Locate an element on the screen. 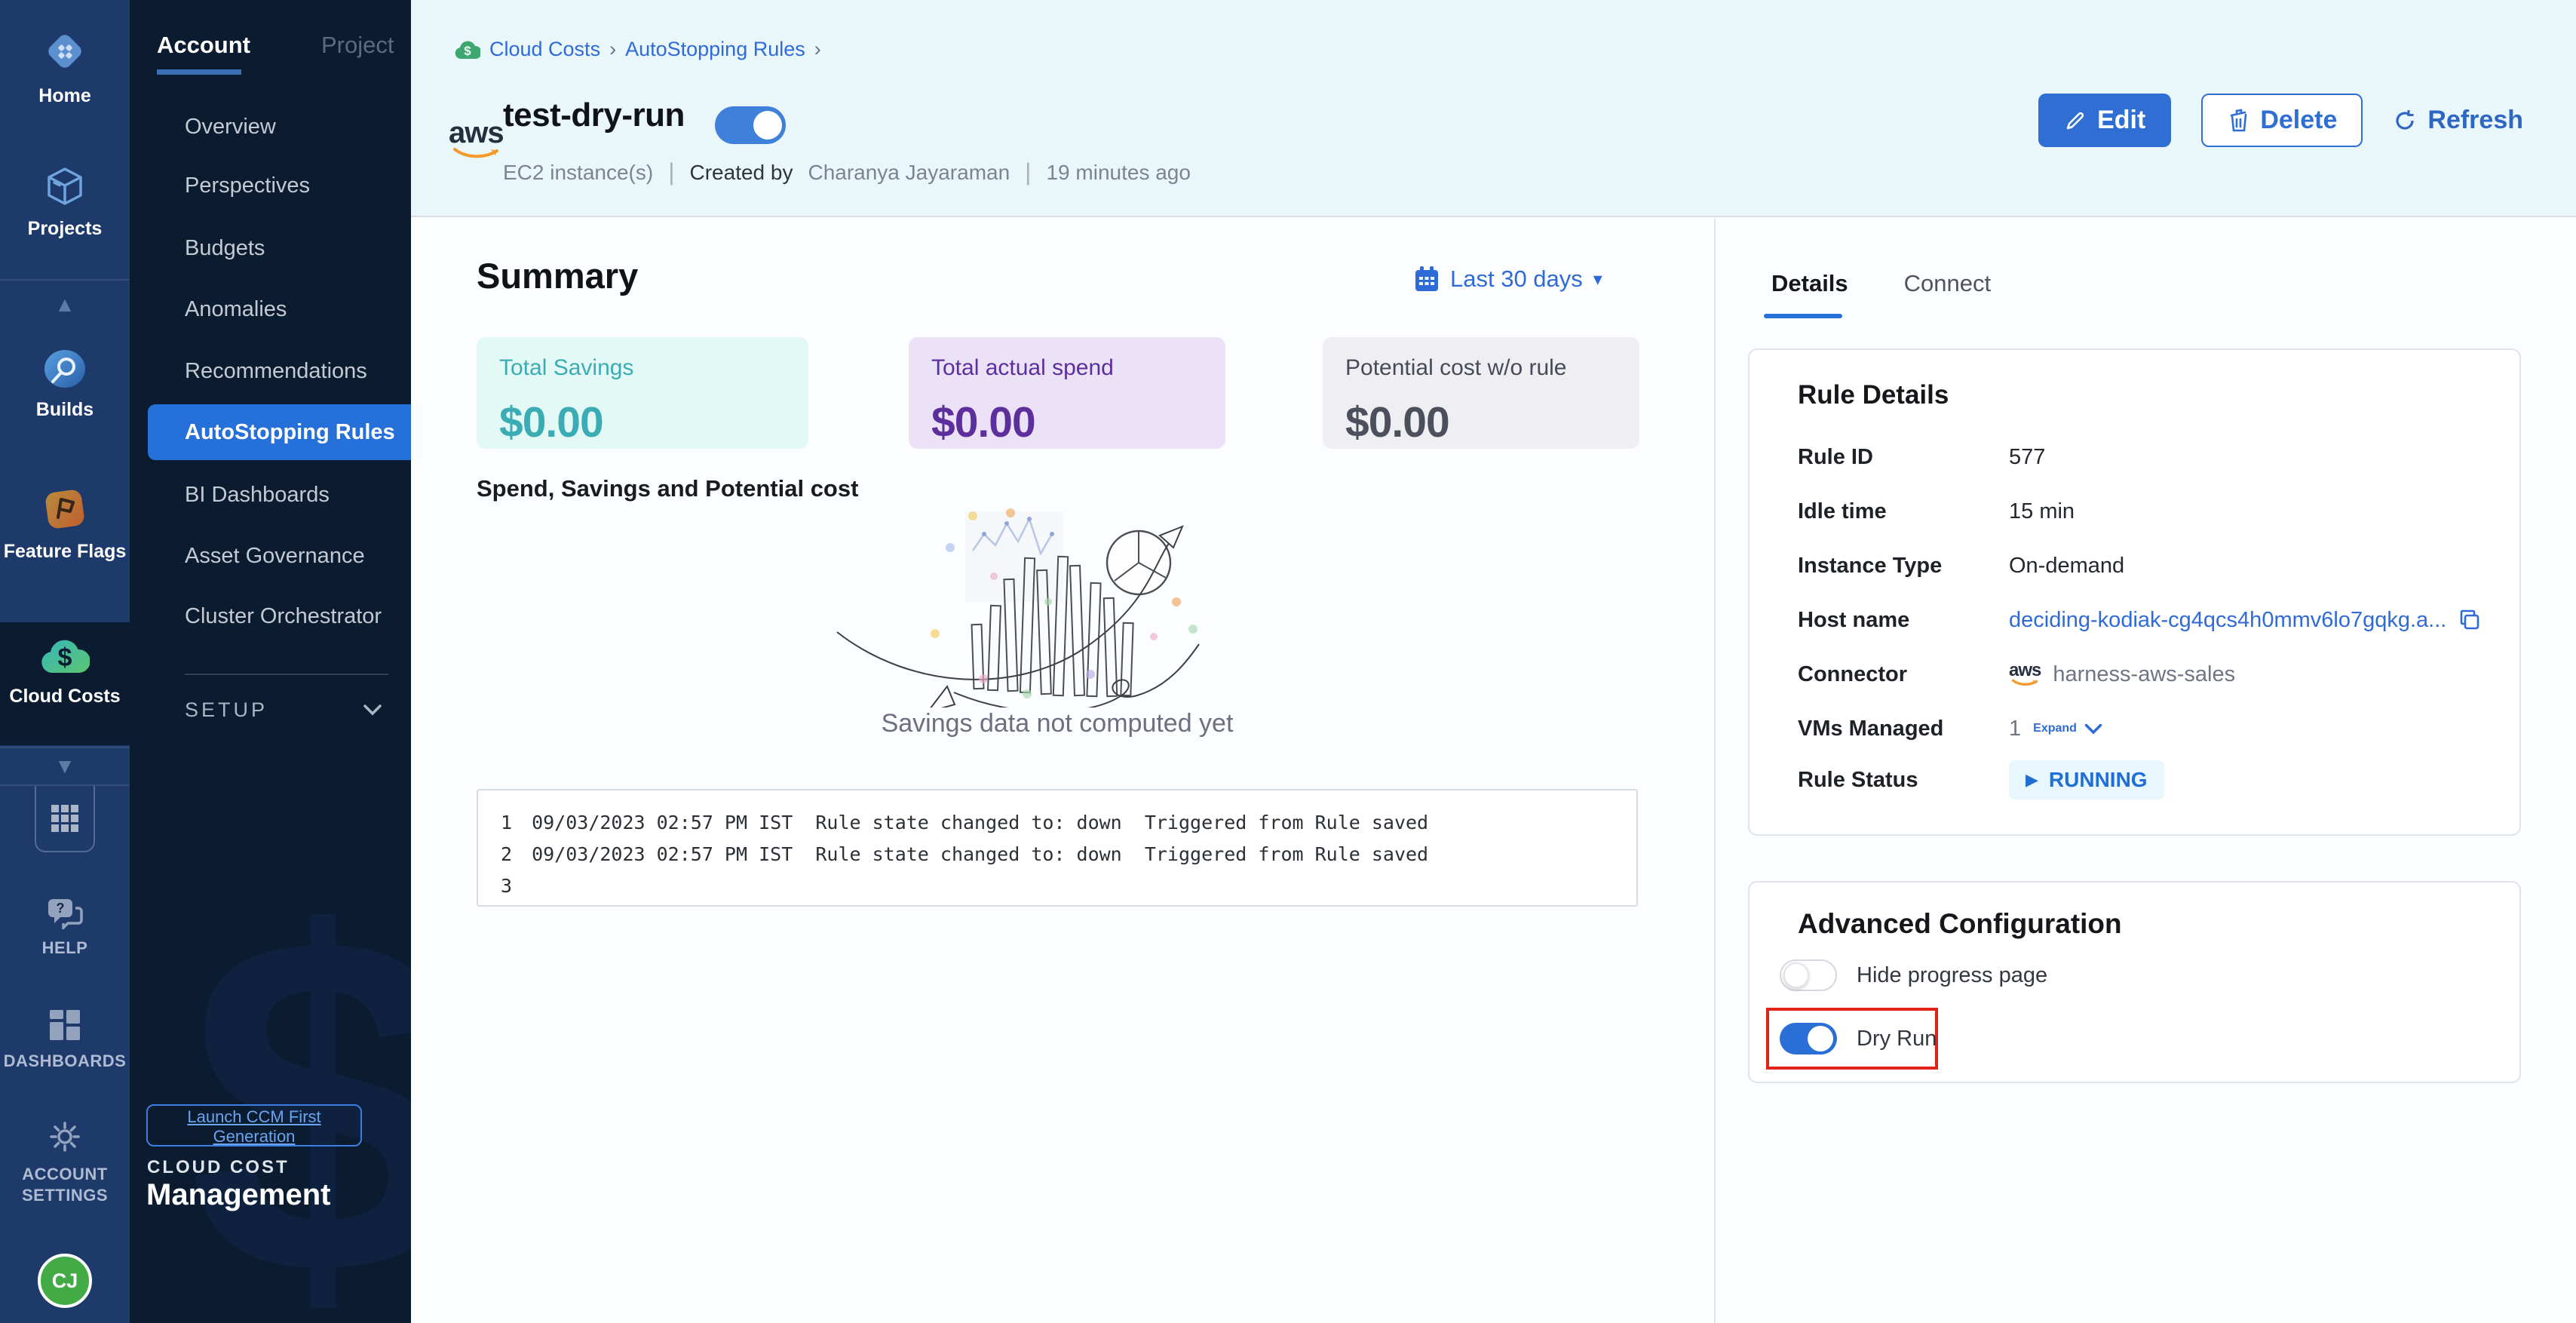 The height and width of the screenshot is (1323, 2576). rail-label-feature-flags: Feature Flags is located at coordinates (65, 551).